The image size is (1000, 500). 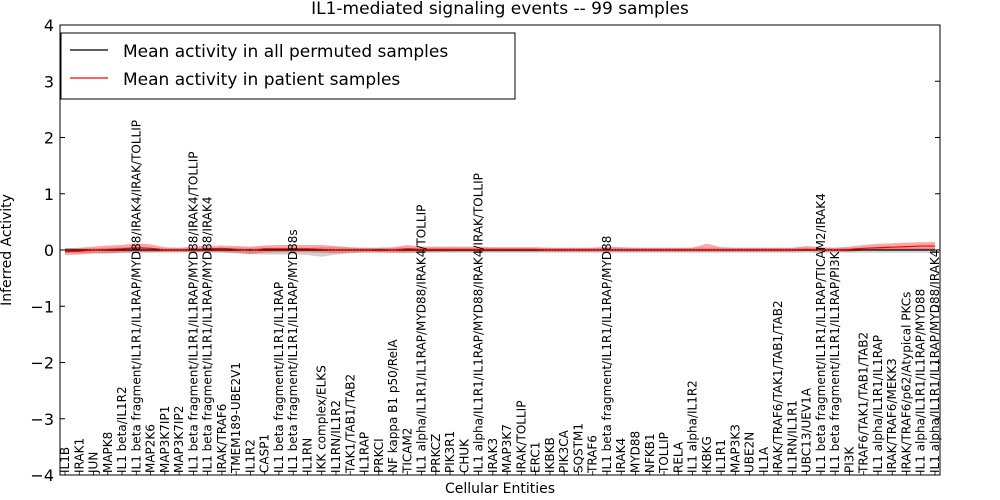 What do you see at coordinates (42, 475) in the screenshot?
I see `y-tick-label-0: −4` at bounding box center [42, 475].